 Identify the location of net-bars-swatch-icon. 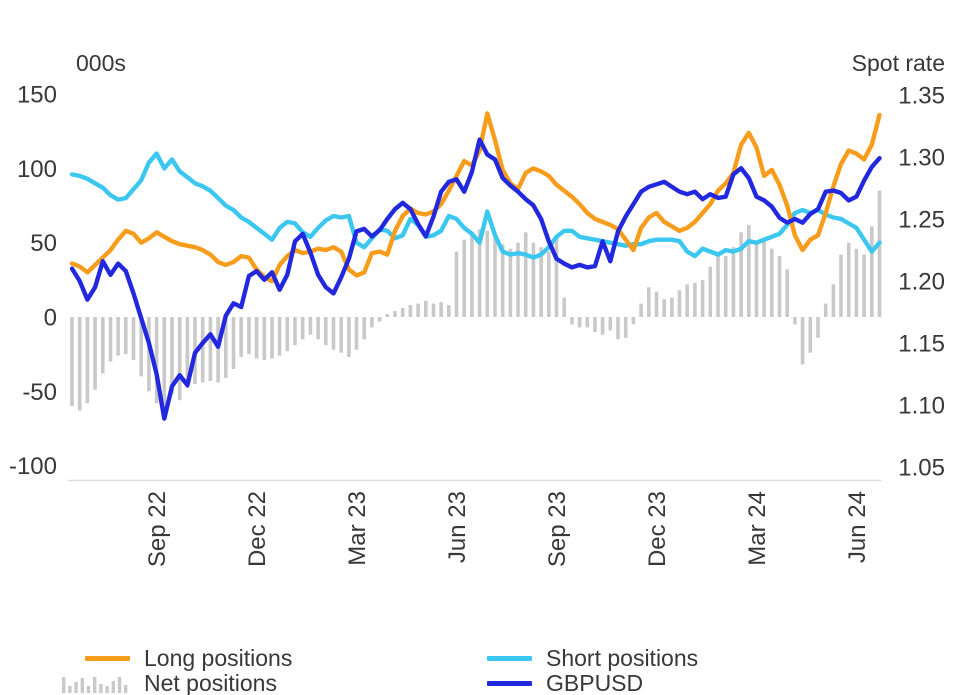
(95, 684).